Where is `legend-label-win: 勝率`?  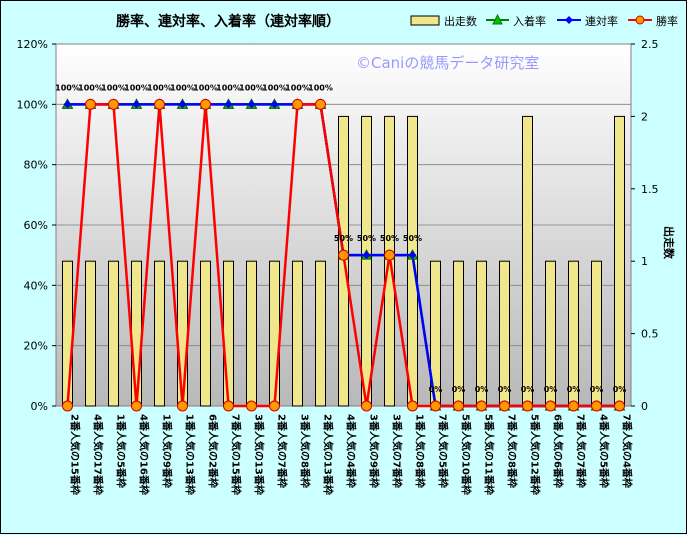 legend-label-win: 勝率 is located at coordinates (667, 21).